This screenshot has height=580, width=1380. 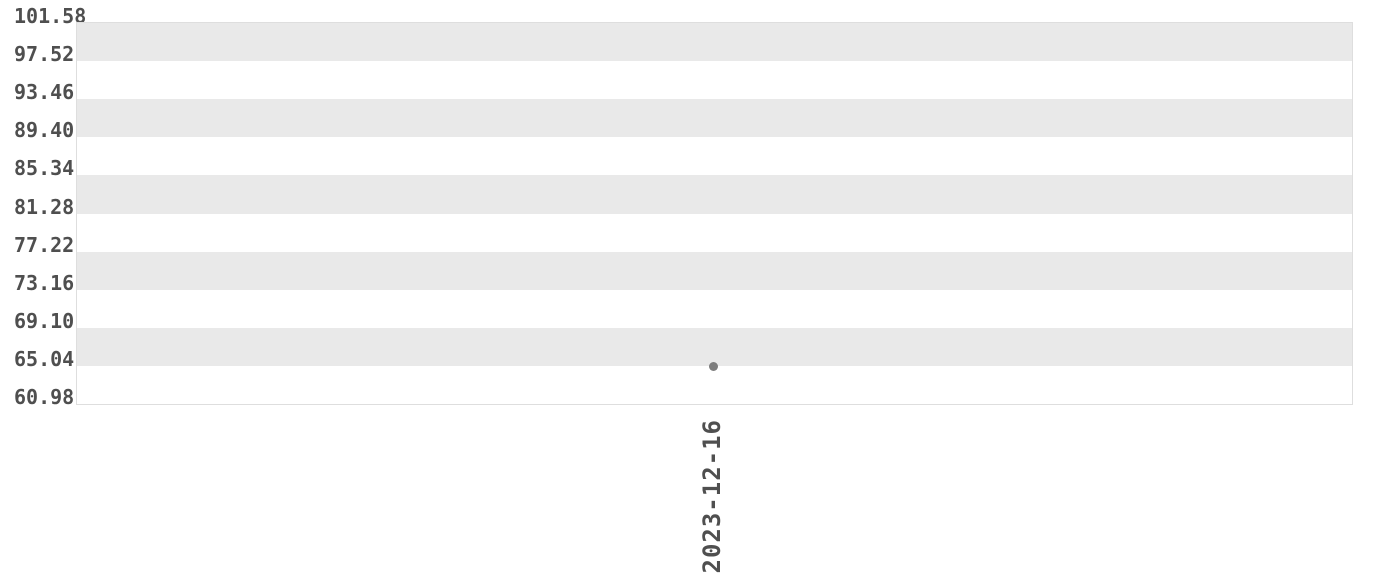 What do you see at coordinates (44, 130) in the screenshot?
I see `y-tick-label: 89.40` at bounding box center [44, 130].